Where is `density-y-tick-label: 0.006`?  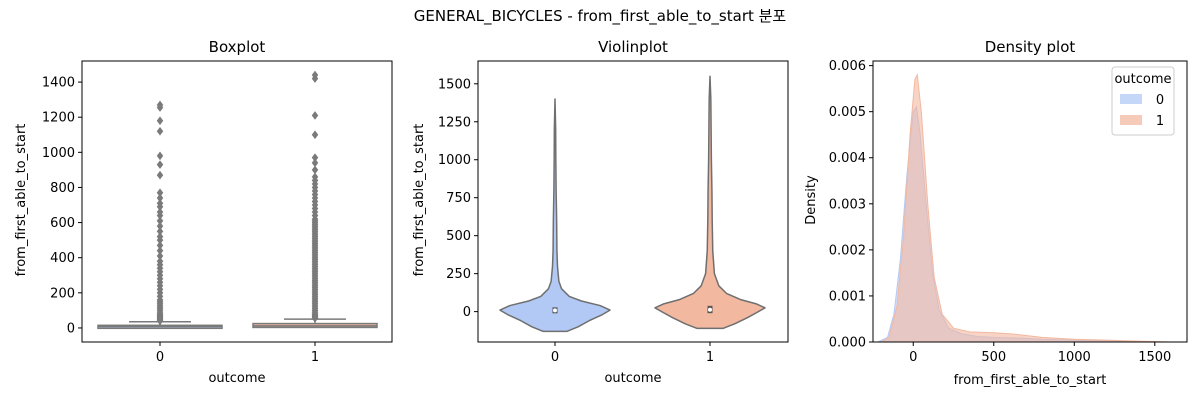
density-y-tick-label: 0.006 is located at coordinates (847, 66).